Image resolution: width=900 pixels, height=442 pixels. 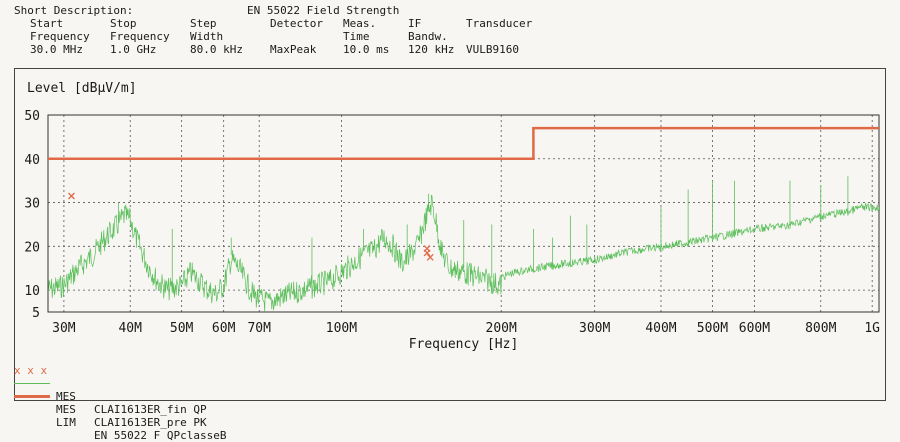 I want to click on stop-frequency-label-2: Frequency, so click(x=140, y=36).